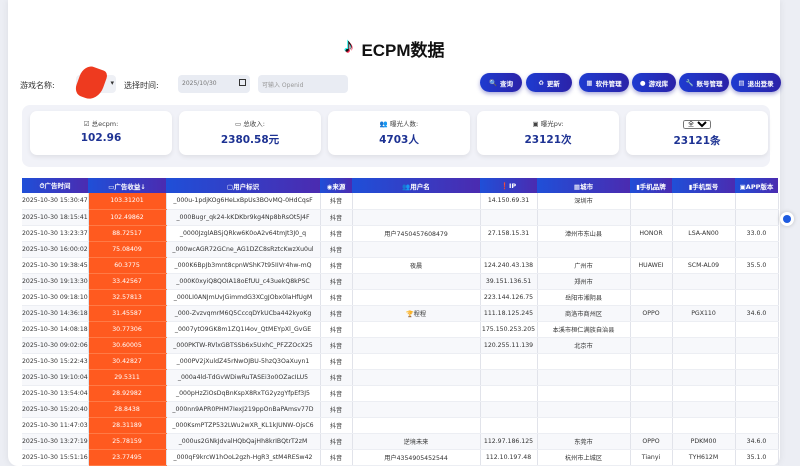 The width and height of the screenshot is (800, 466). I want to click on date-input: 2025/10/30, so click(214, 84).